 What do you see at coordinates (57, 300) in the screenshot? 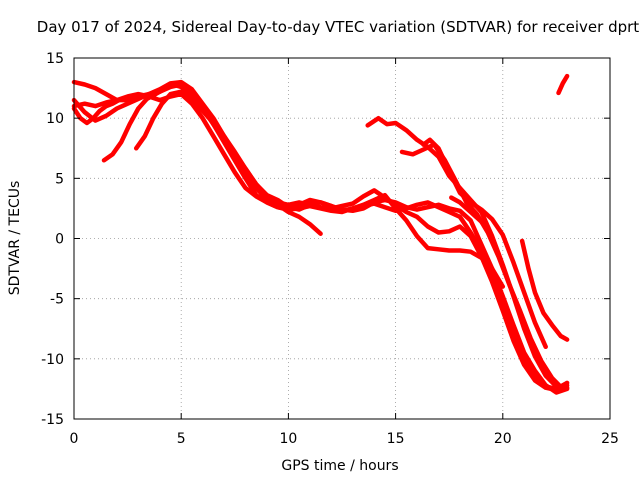
I see `y-tick-label: -5` at bounding box center [57, 300].